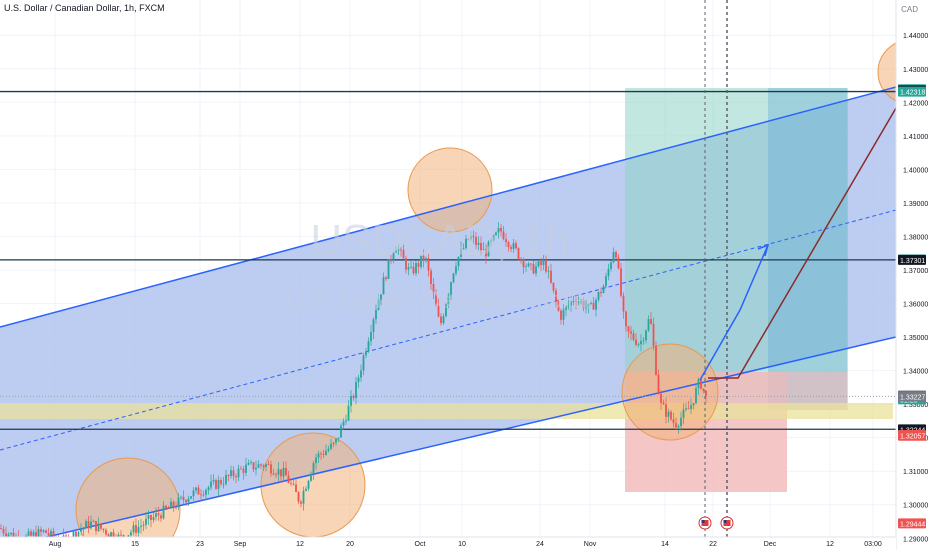  What do you see at coordinates (734, 312) in the screenshot?
I see `projection-arrow-short` at bounding box center [734, 312].